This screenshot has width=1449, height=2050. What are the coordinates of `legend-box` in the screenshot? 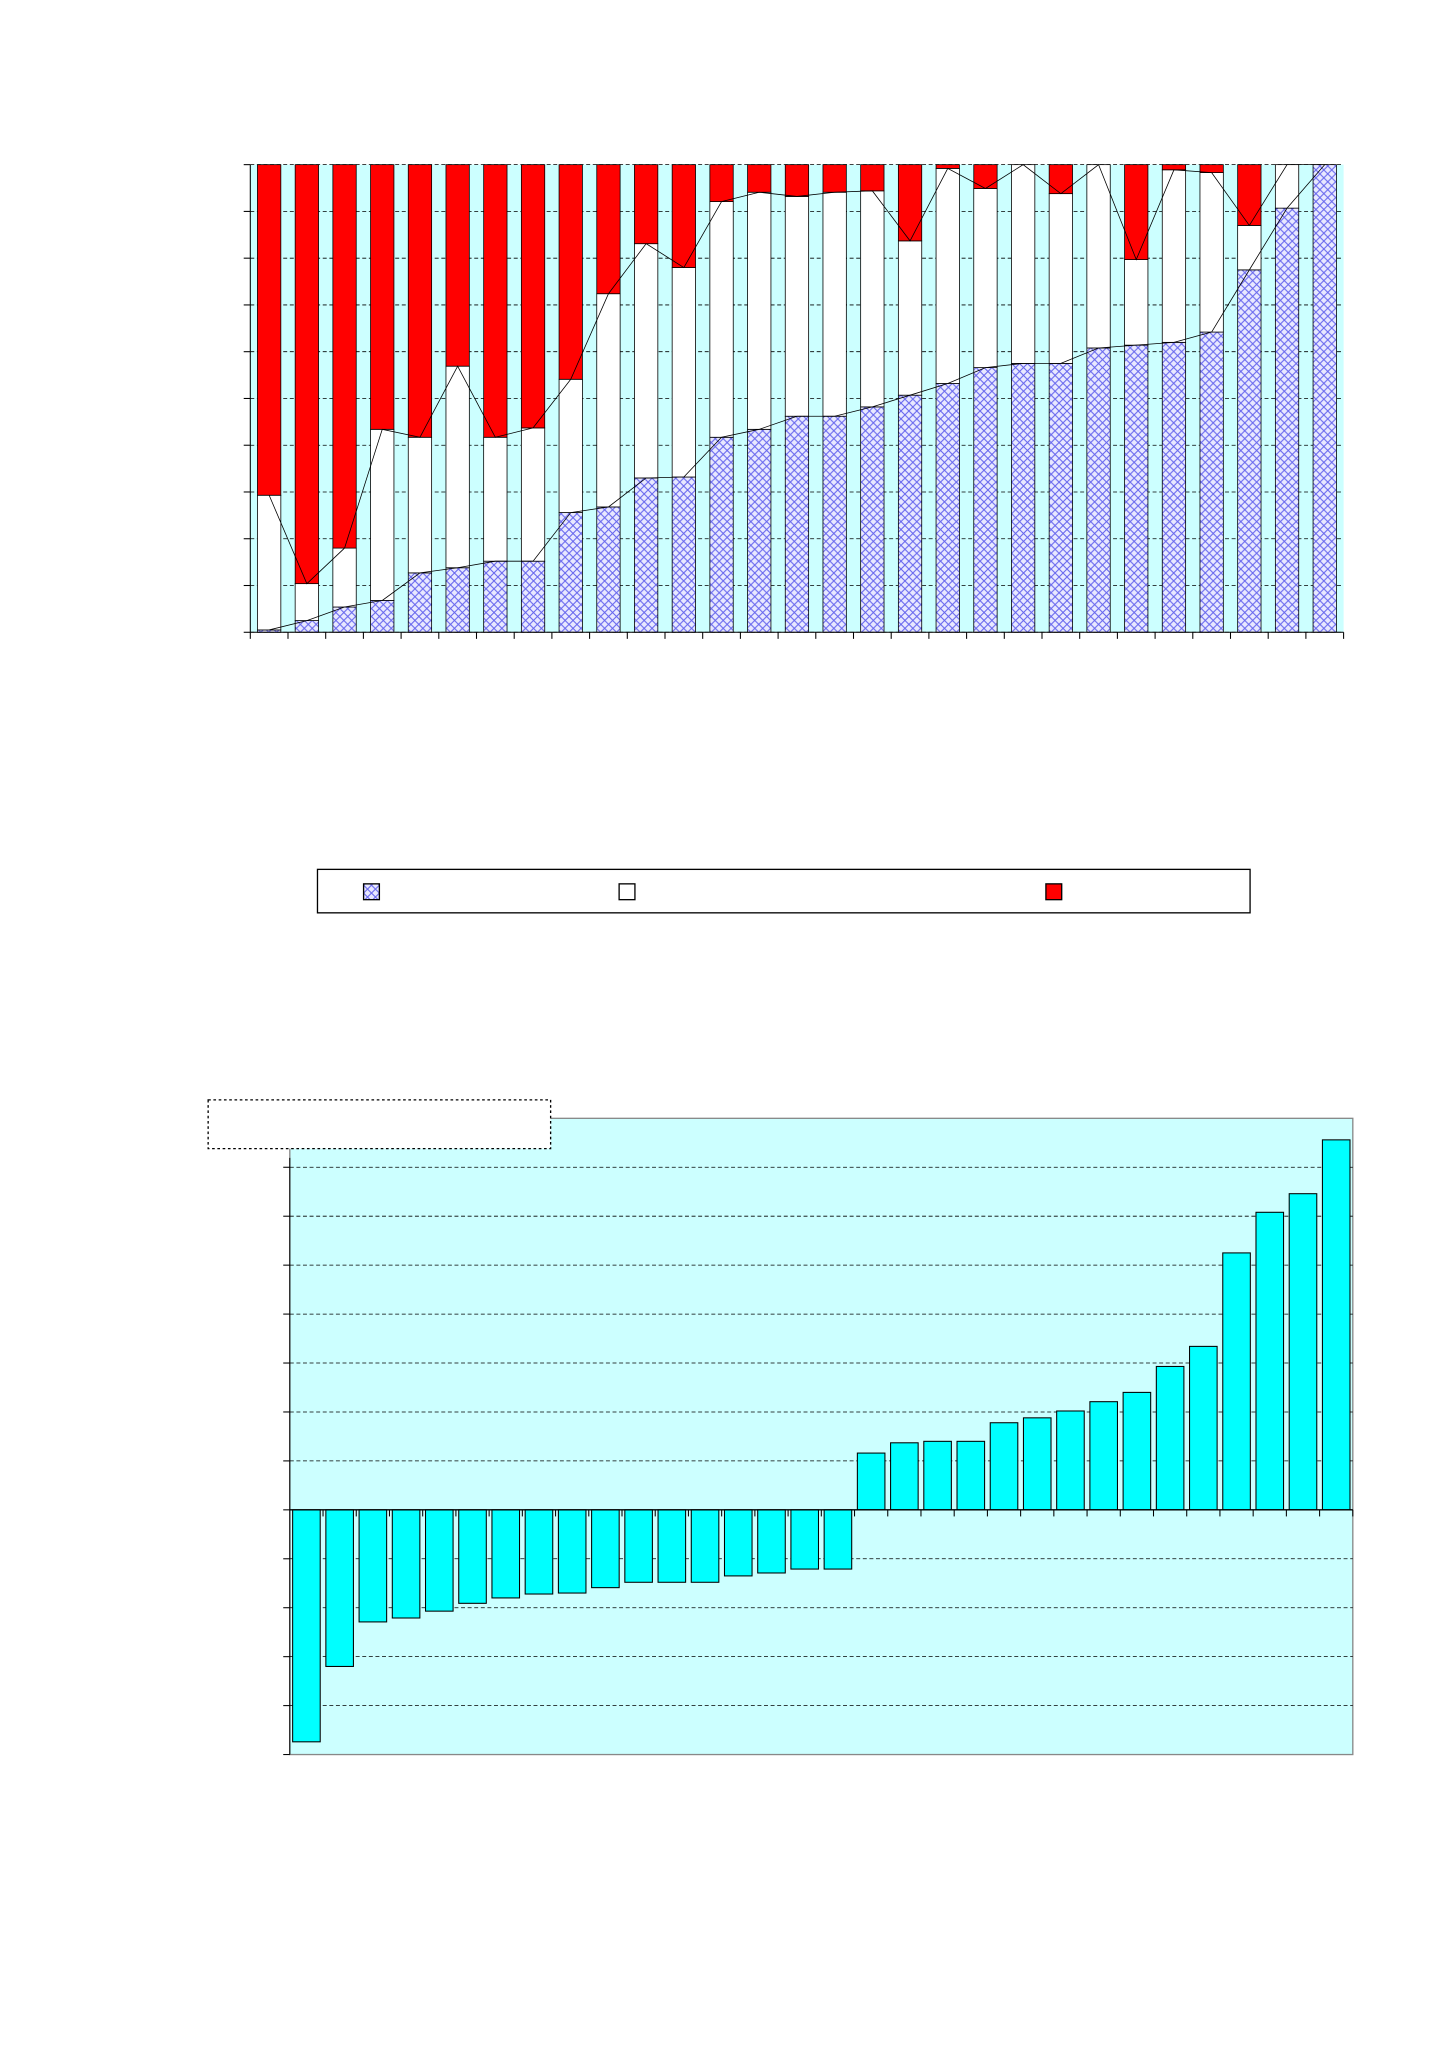 It's located at (783, 891).